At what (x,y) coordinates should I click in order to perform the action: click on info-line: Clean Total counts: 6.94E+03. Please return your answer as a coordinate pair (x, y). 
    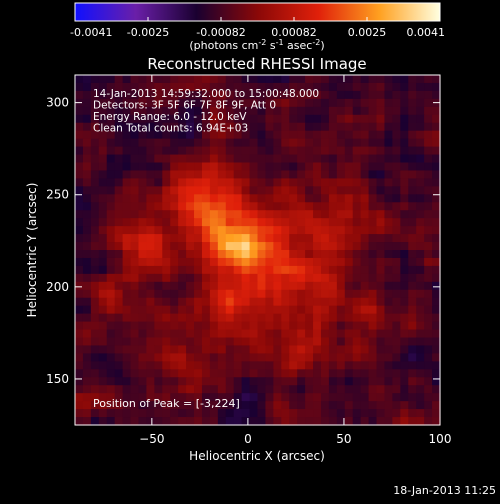
    Looking at the image, I should click on (170, 129).